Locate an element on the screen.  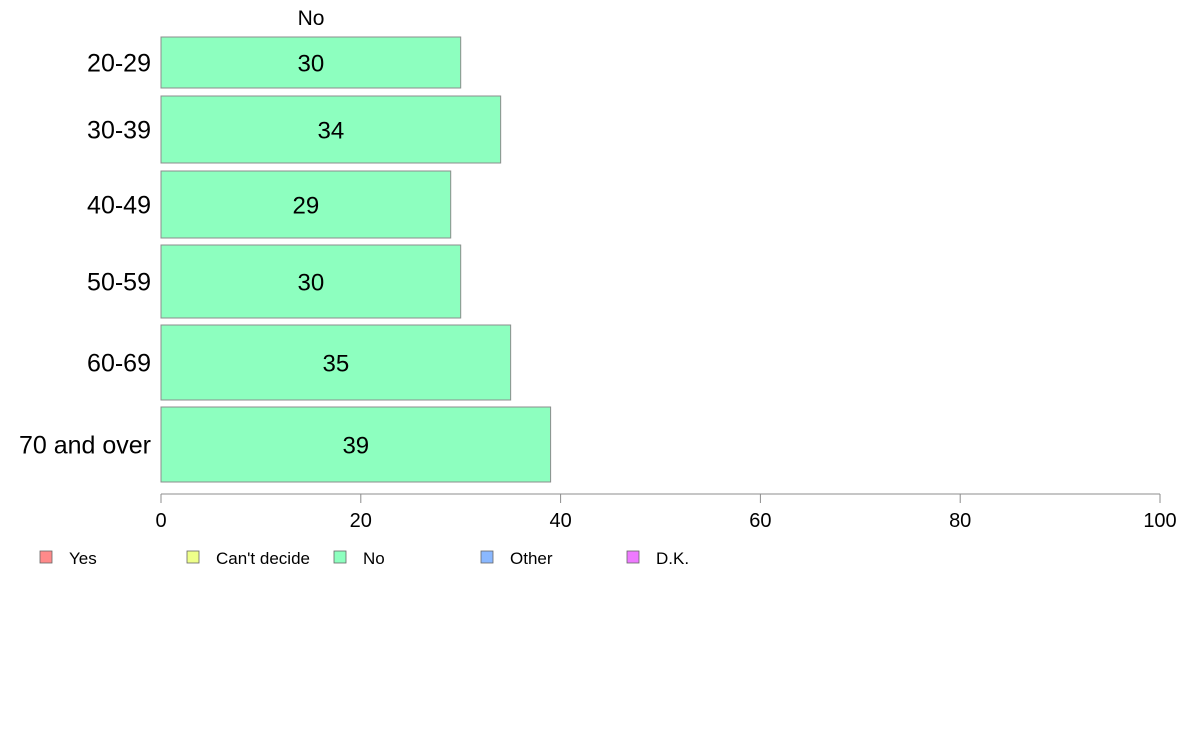
value-label: 39 is located at coordinates (355, 446).